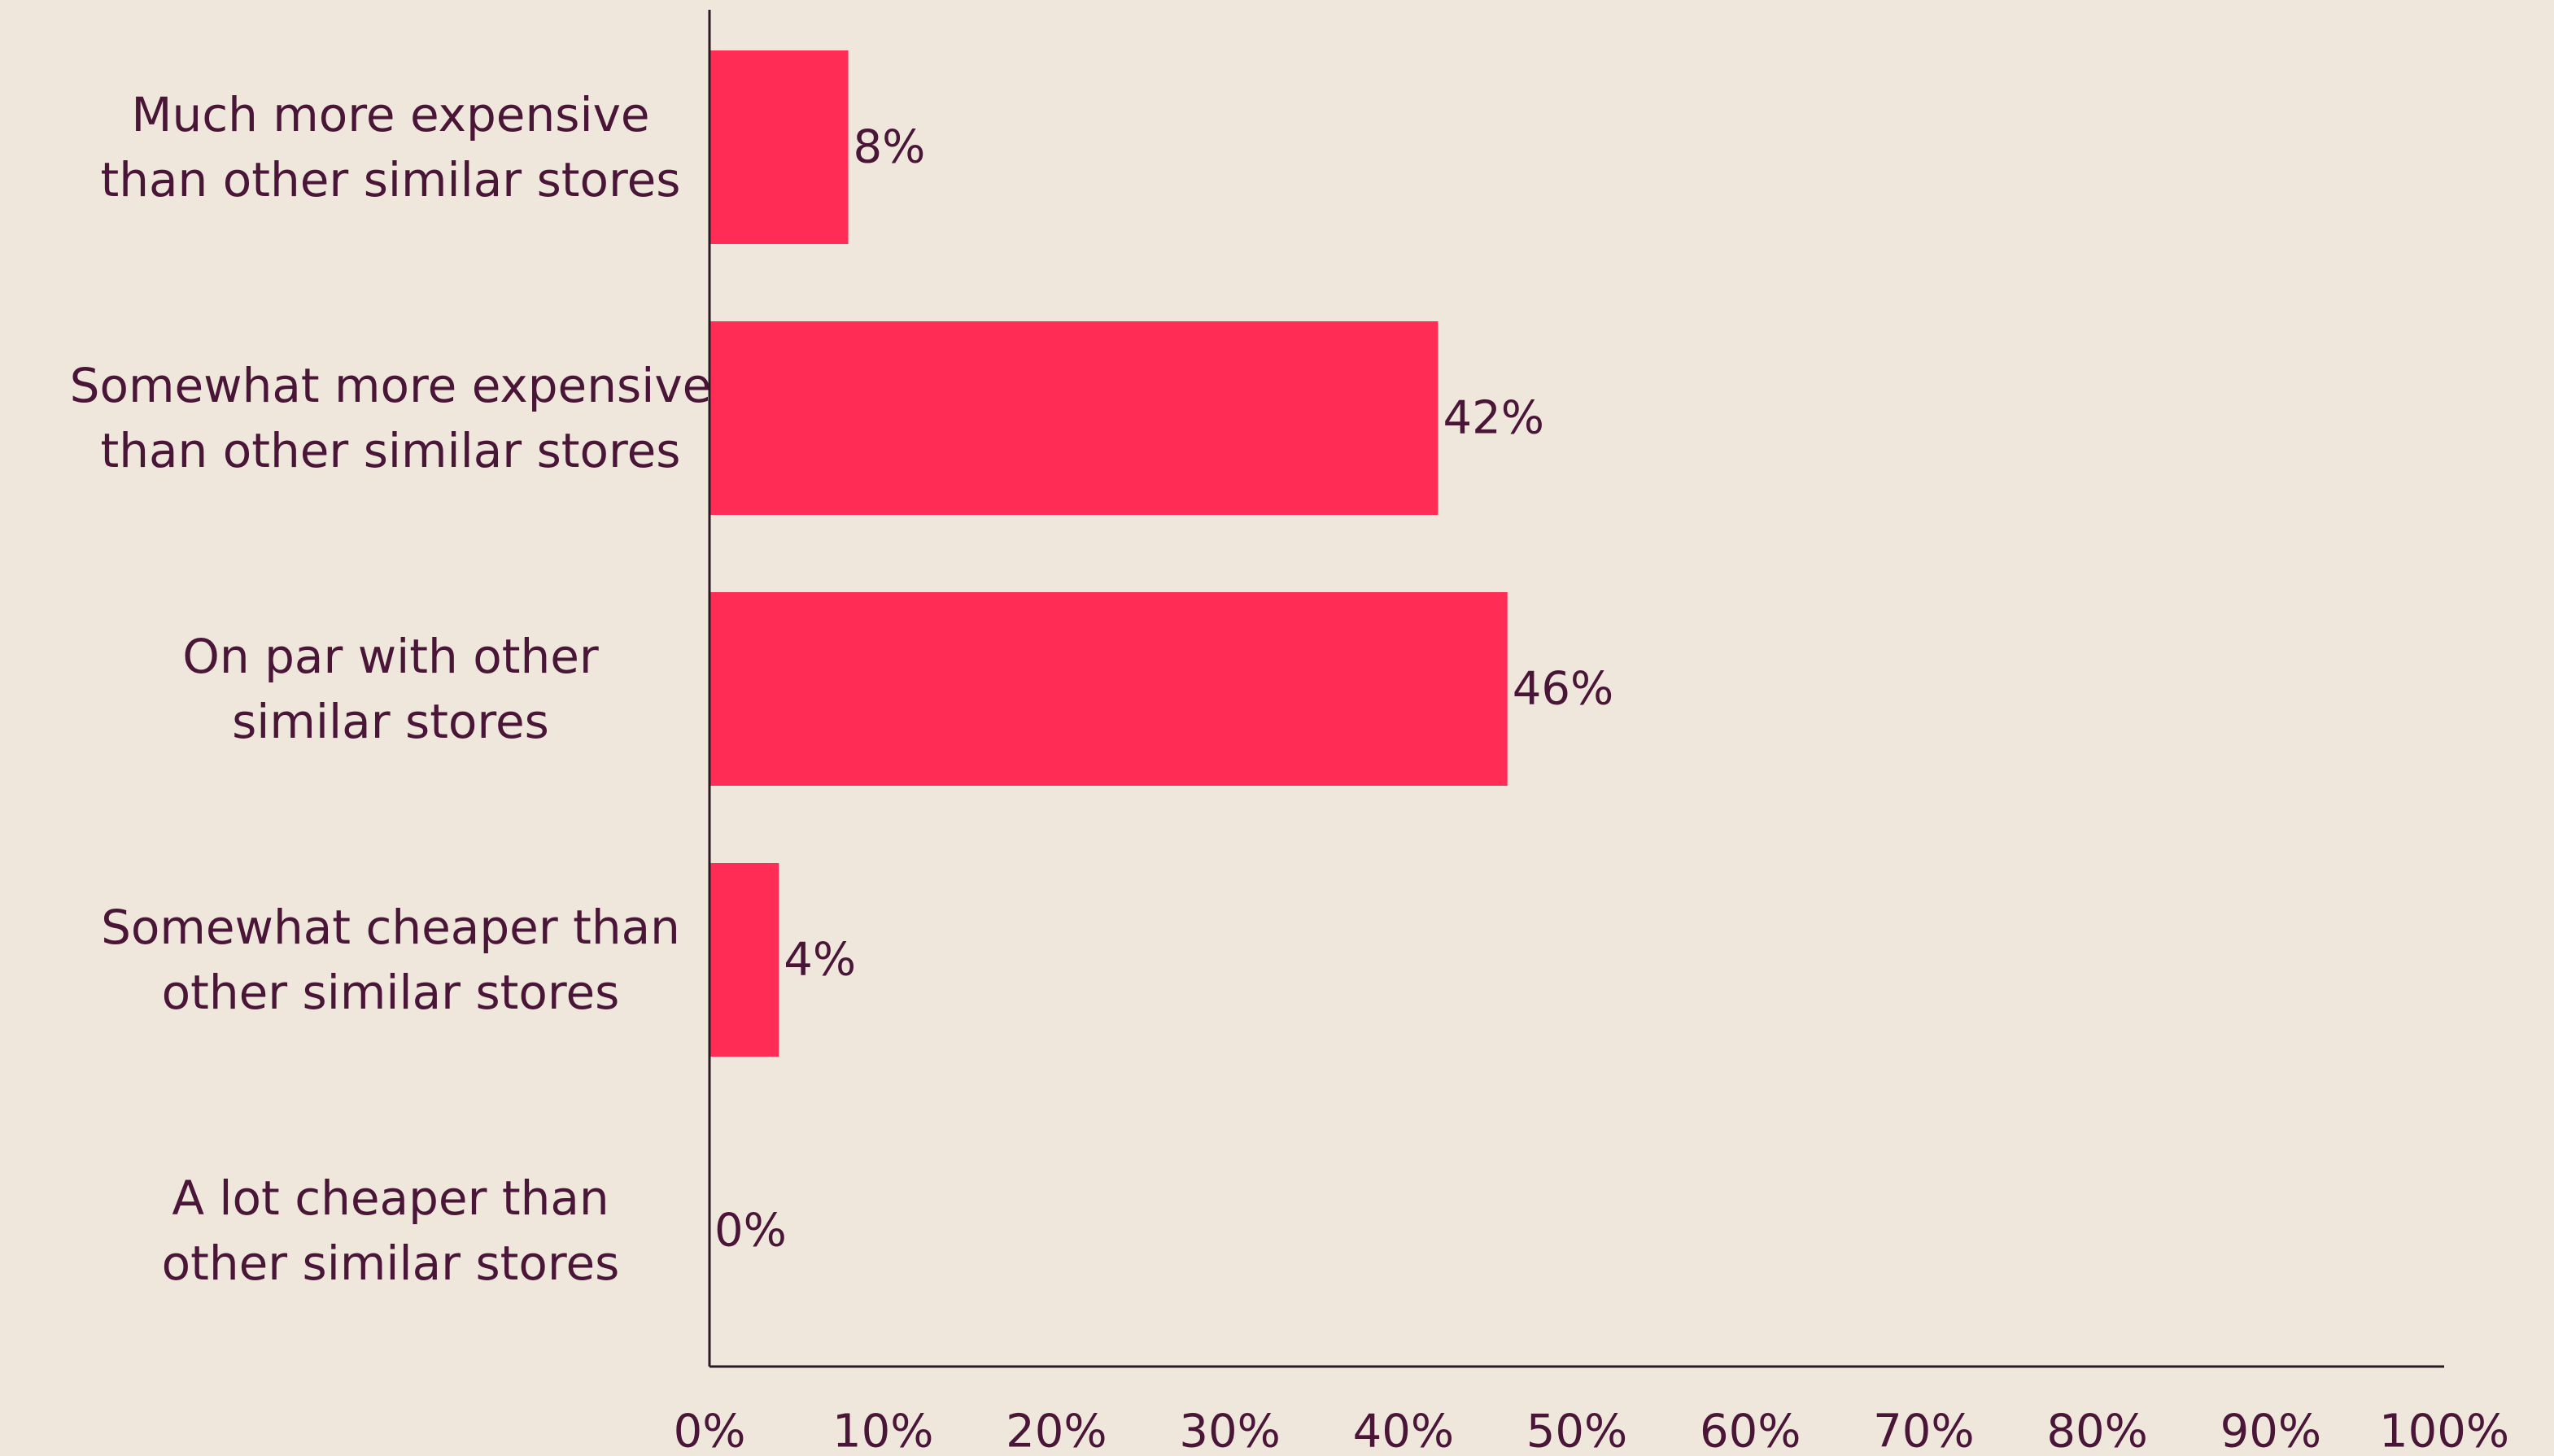 This screenshot has height=1456, width=2554. I want to click on bar-value-label: 4%, so click(820, 961).